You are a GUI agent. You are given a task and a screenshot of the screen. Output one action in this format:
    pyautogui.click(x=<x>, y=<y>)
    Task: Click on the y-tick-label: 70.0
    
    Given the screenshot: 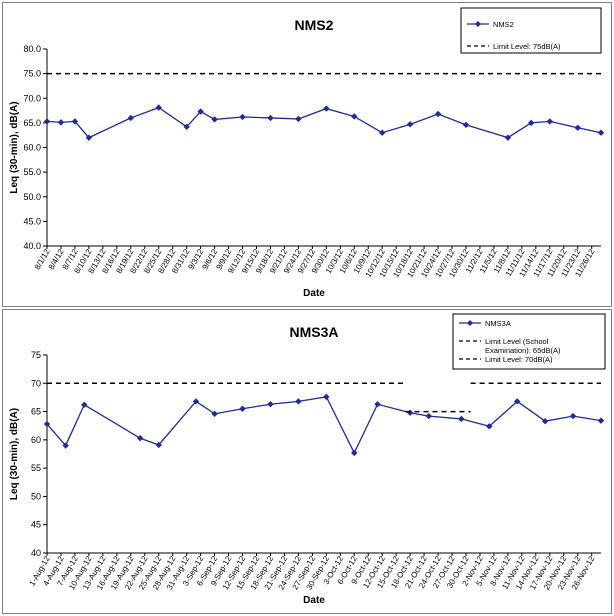 What is the action you would take?
    pyautogui.click(x=32, y=98)
    